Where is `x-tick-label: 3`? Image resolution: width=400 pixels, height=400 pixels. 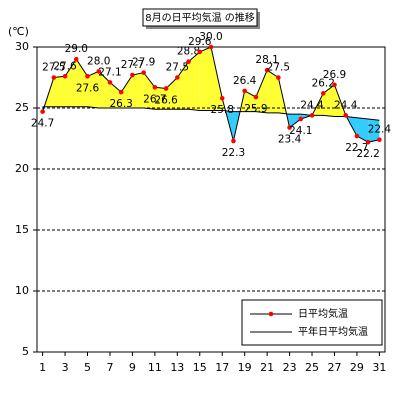 x-tick-label: 3 is located at coordinates (65, 367).